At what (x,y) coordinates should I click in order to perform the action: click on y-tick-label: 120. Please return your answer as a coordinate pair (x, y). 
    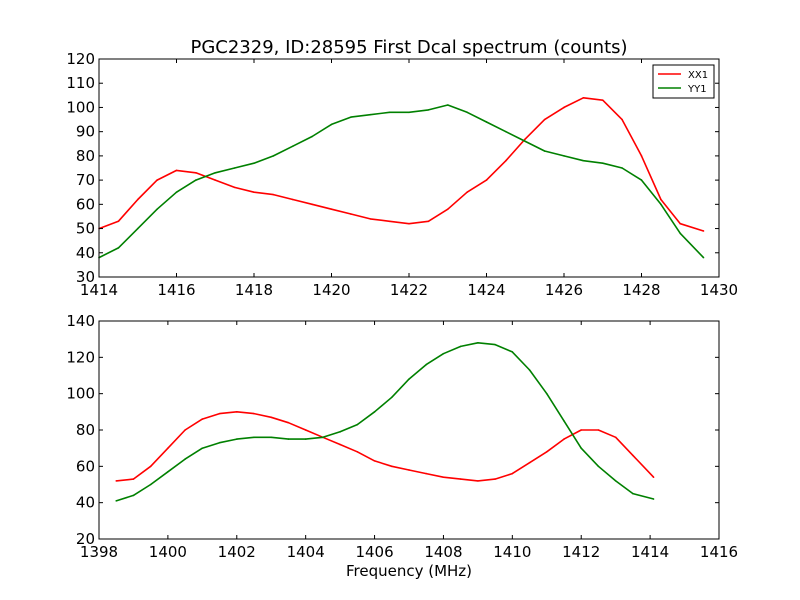
    Looking at the image, I should click on (80, 59).